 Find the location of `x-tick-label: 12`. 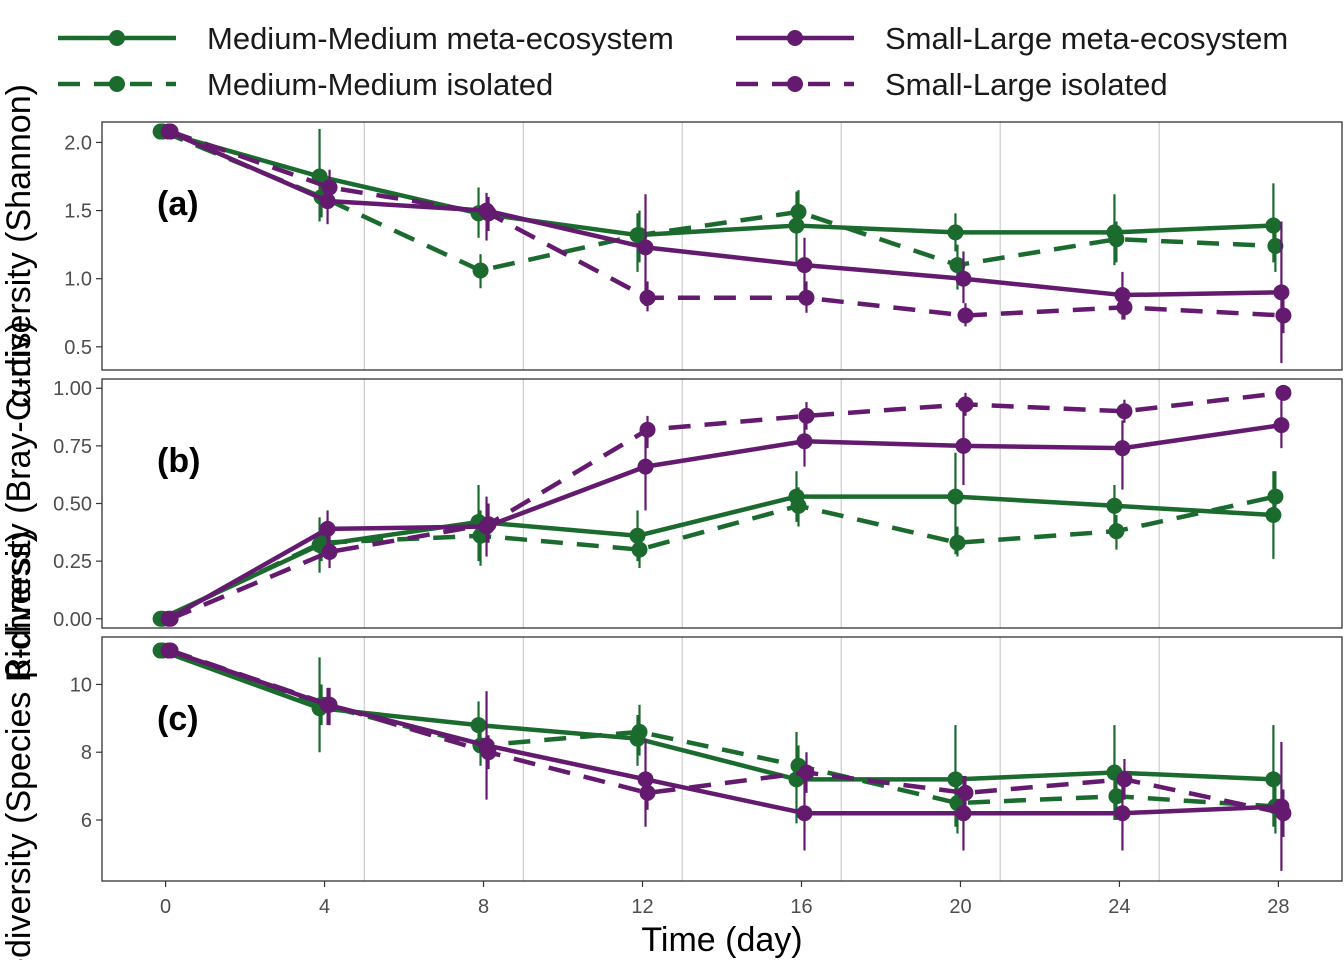

x-tick-label: 12 is located at coordinates (642, 907).